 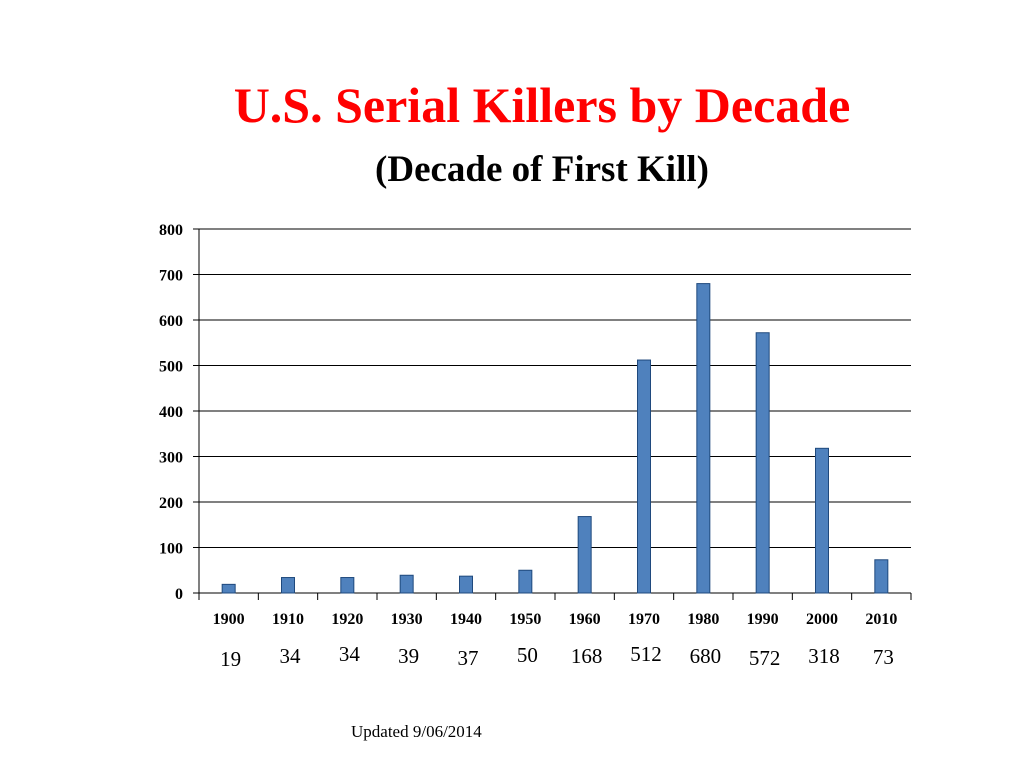 I want to click on bar-1940, so click(x=466, y=584).